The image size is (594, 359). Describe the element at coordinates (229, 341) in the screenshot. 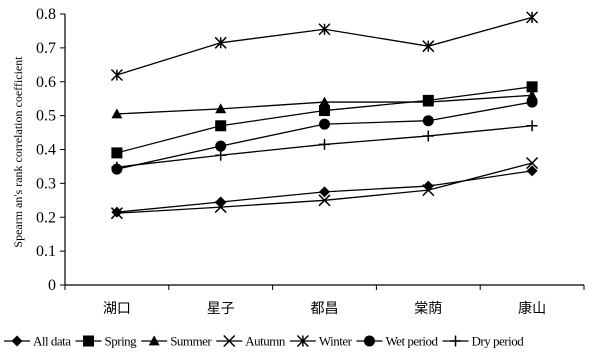

I see `legend-marker-autumn` at that location.